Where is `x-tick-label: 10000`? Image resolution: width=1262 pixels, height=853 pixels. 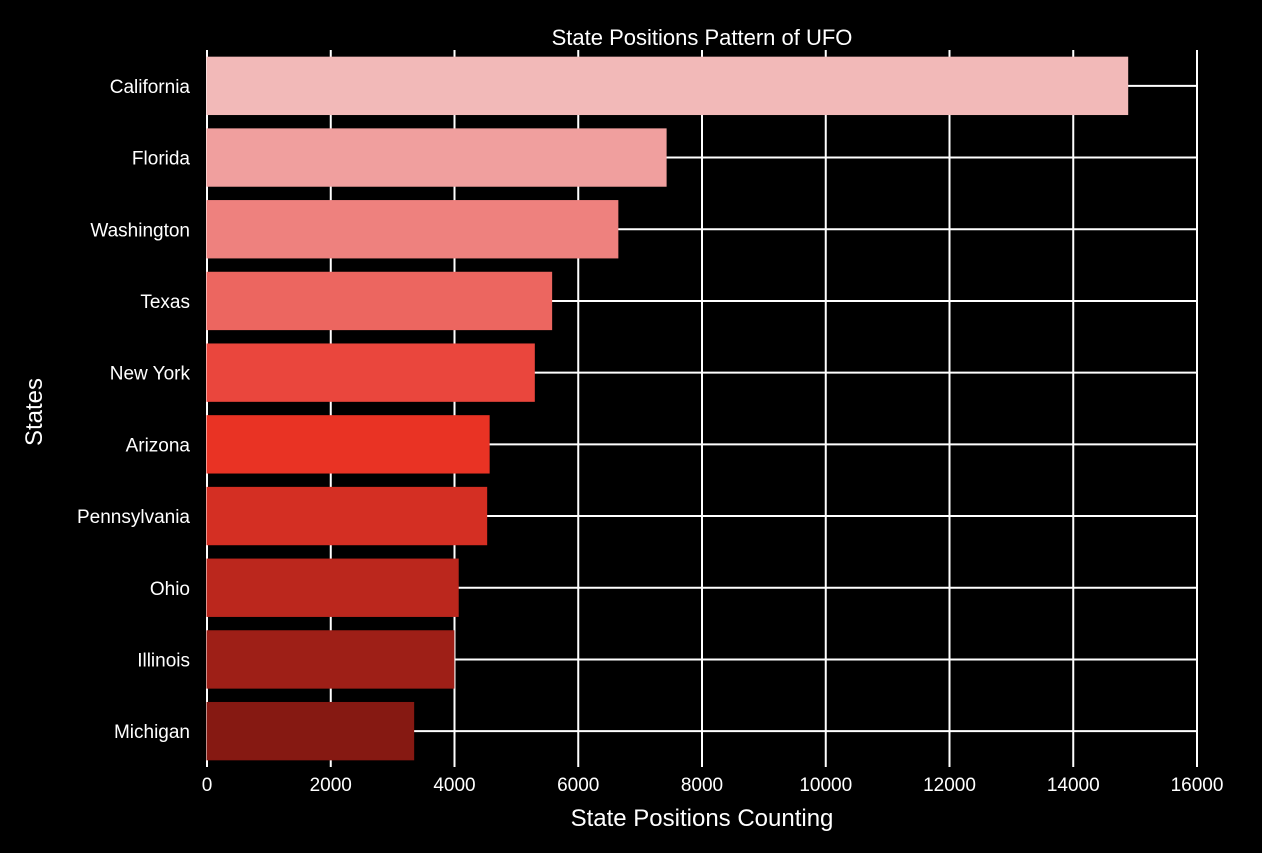
x-tick-label: 10000 is located at coordinates (825, 785).